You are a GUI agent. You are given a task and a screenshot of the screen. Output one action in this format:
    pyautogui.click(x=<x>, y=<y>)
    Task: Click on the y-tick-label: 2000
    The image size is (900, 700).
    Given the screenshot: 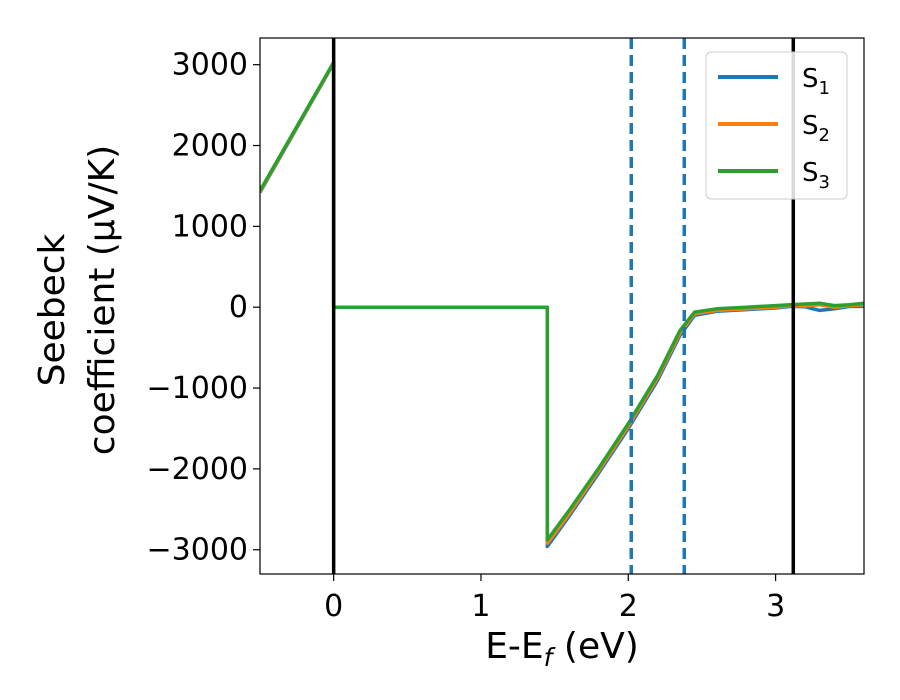 What is the action you would take?
    pyautogui.click(x=210, y=146)
    